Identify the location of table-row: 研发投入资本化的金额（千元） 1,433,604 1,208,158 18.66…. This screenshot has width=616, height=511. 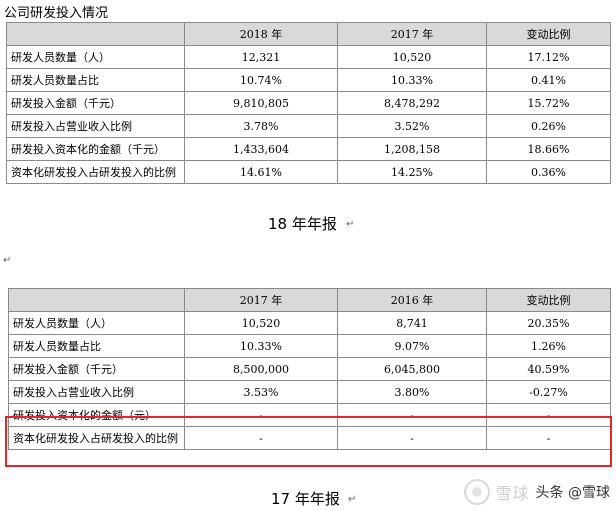
(308, 149).